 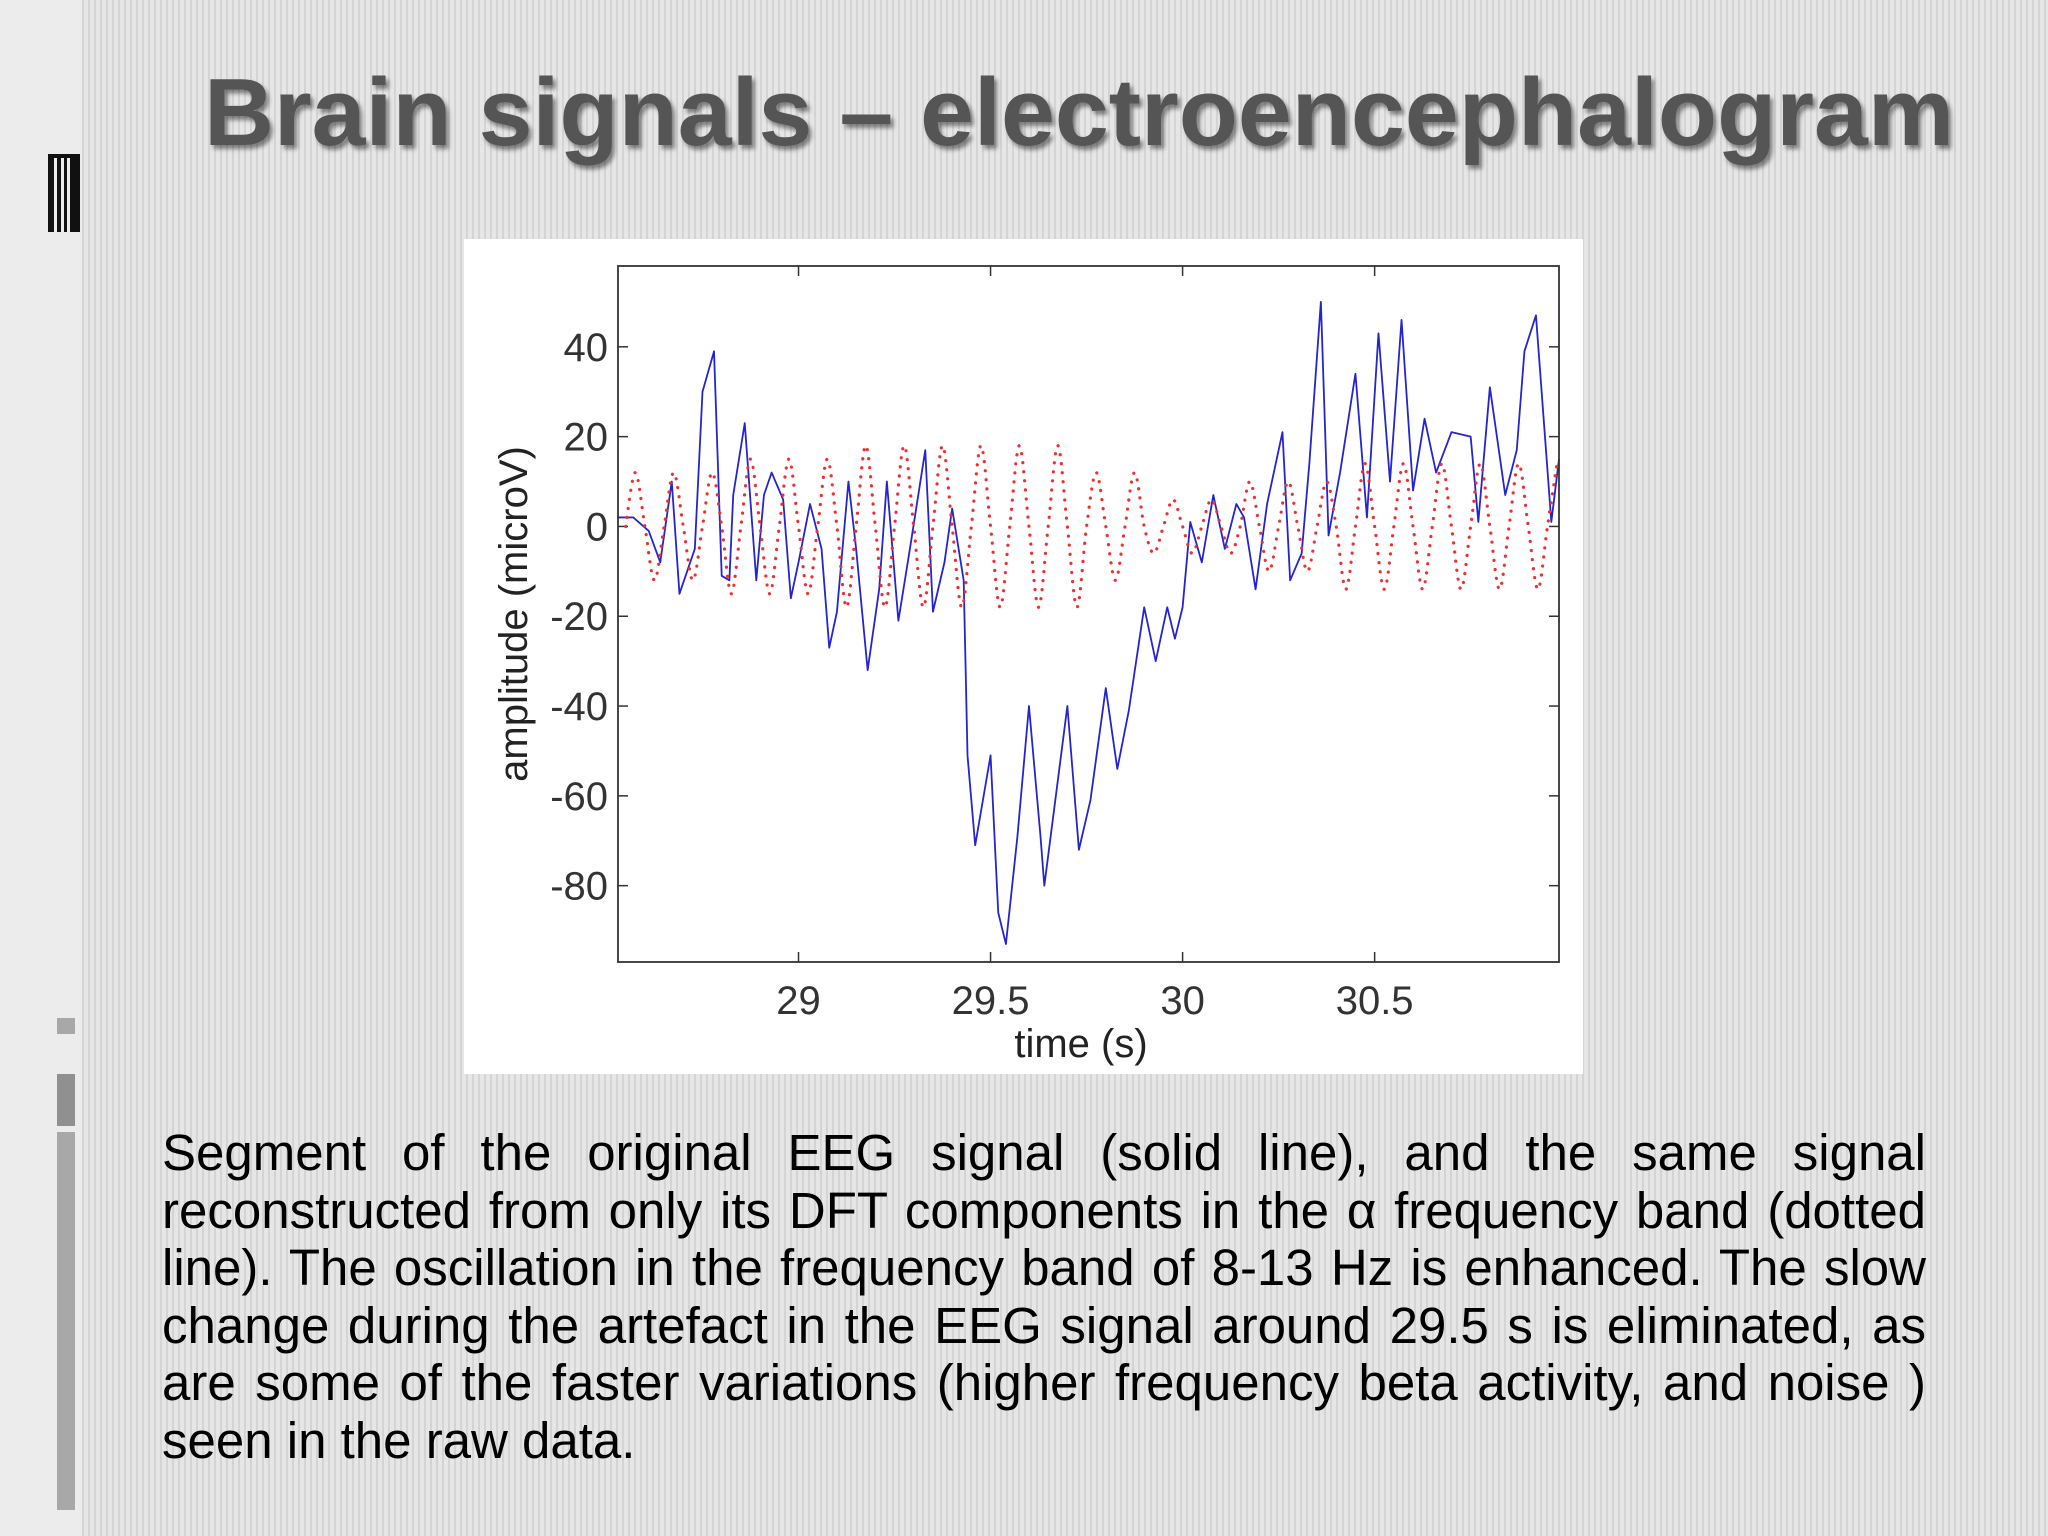 What do you see at coordinates (586, 438) in the screenshot?
I see `y-tick-label: 20` at bounding box center [586, 438].